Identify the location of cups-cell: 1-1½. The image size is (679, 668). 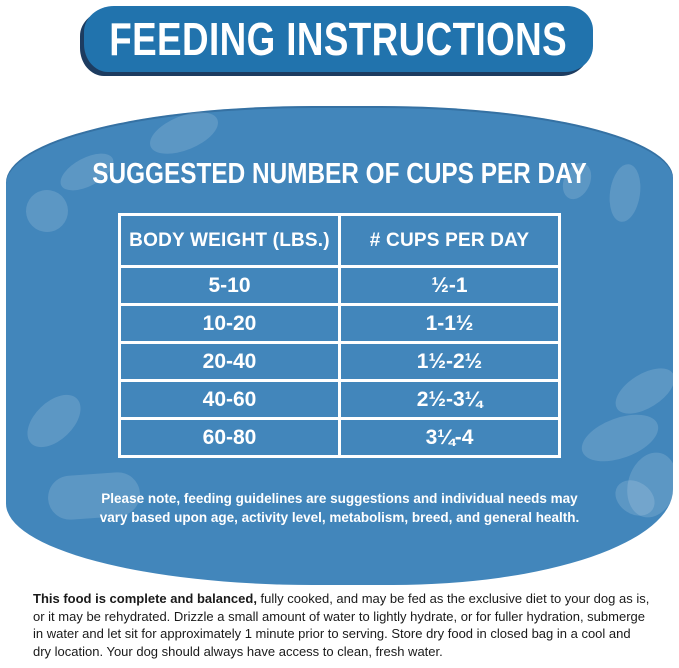
(449, 323).